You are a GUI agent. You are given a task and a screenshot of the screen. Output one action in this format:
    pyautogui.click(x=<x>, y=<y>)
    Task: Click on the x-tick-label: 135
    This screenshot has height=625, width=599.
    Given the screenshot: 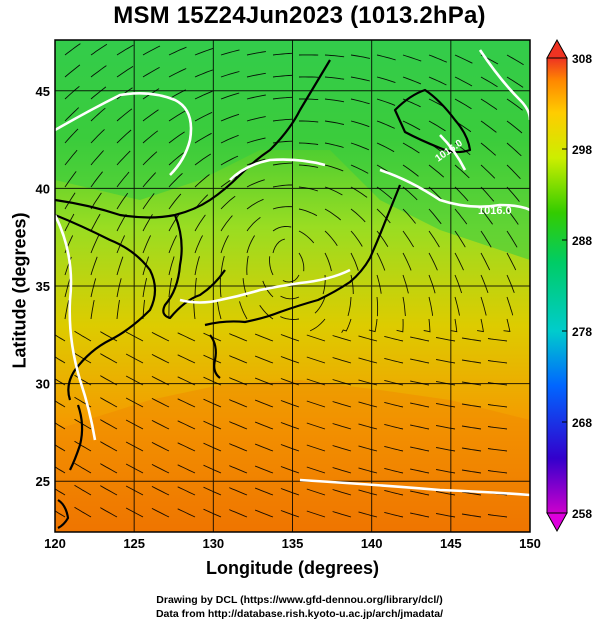 What is the action you would take?
    pyautogui.click(x=293, y=543)
    